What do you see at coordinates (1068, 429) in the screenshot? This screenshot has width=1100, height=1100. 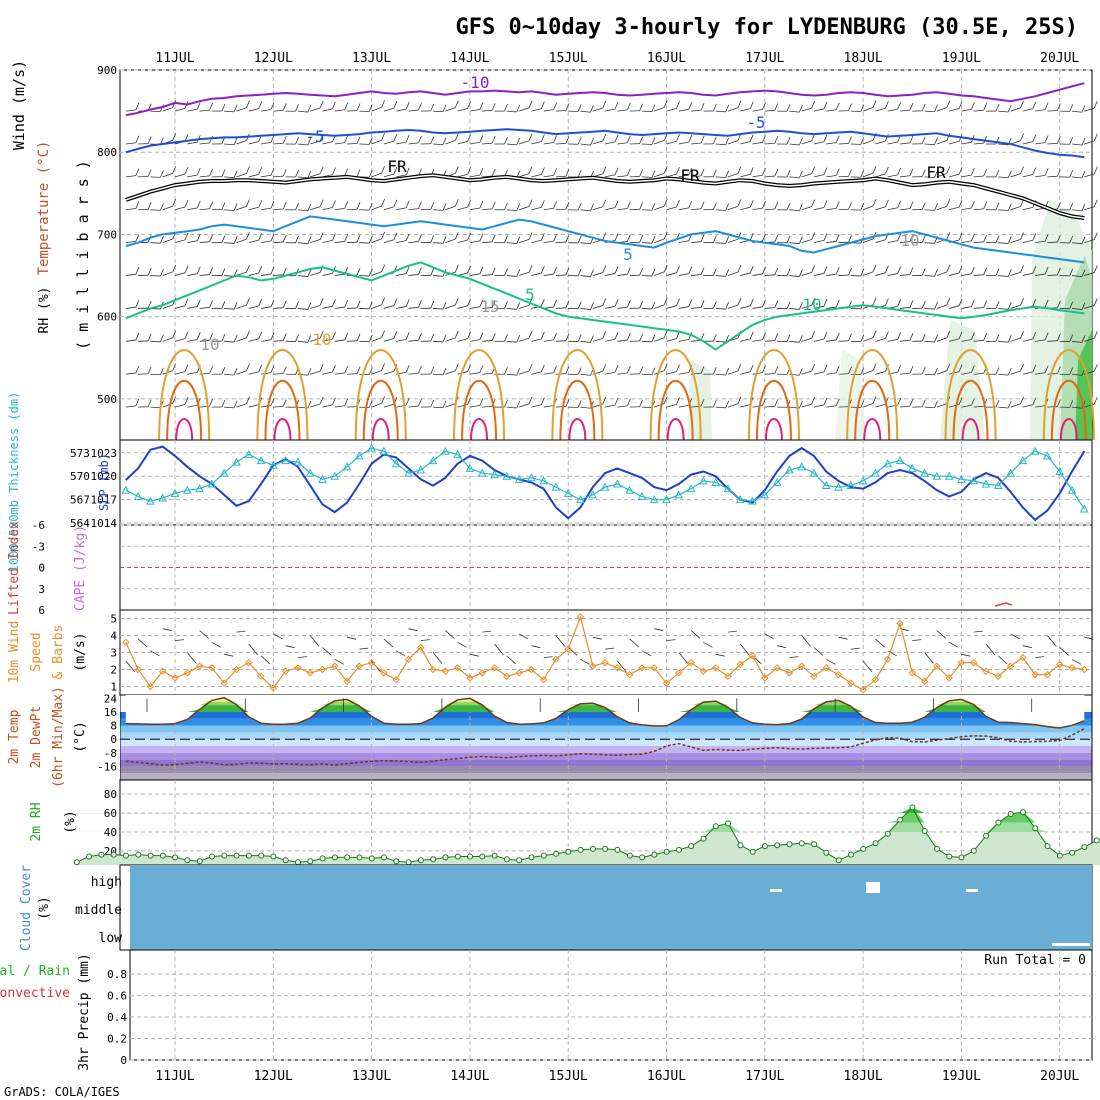 I see `temperature-contour-lowlevel` at bounding box center [1068, 429].